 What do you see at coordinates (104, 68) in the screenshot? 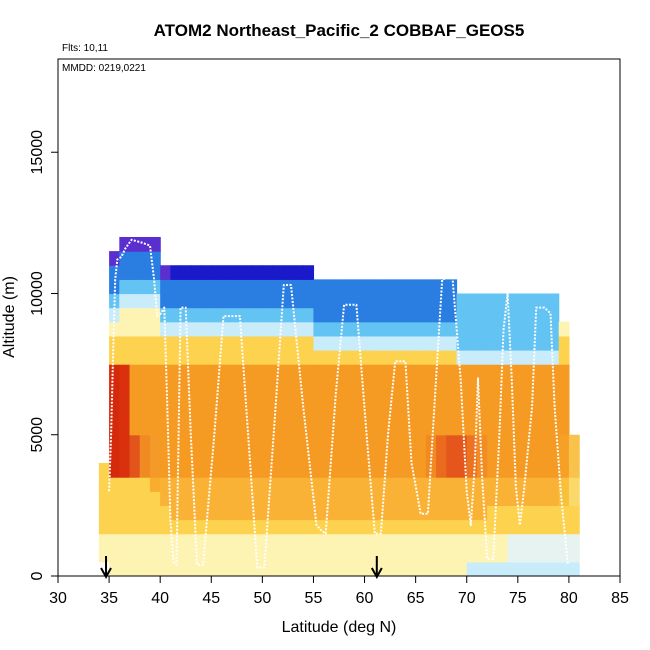
I see `date-label: MMDD: 0219,0221` at bounding box center [104, 68].